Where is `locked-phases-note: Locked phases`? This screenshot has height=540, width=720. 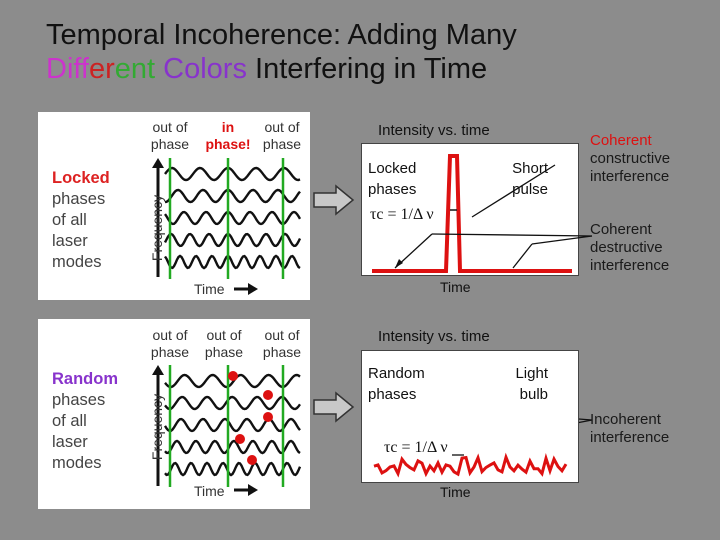 locked-phases-note: Locked phases is located at coordinates (392, 179).